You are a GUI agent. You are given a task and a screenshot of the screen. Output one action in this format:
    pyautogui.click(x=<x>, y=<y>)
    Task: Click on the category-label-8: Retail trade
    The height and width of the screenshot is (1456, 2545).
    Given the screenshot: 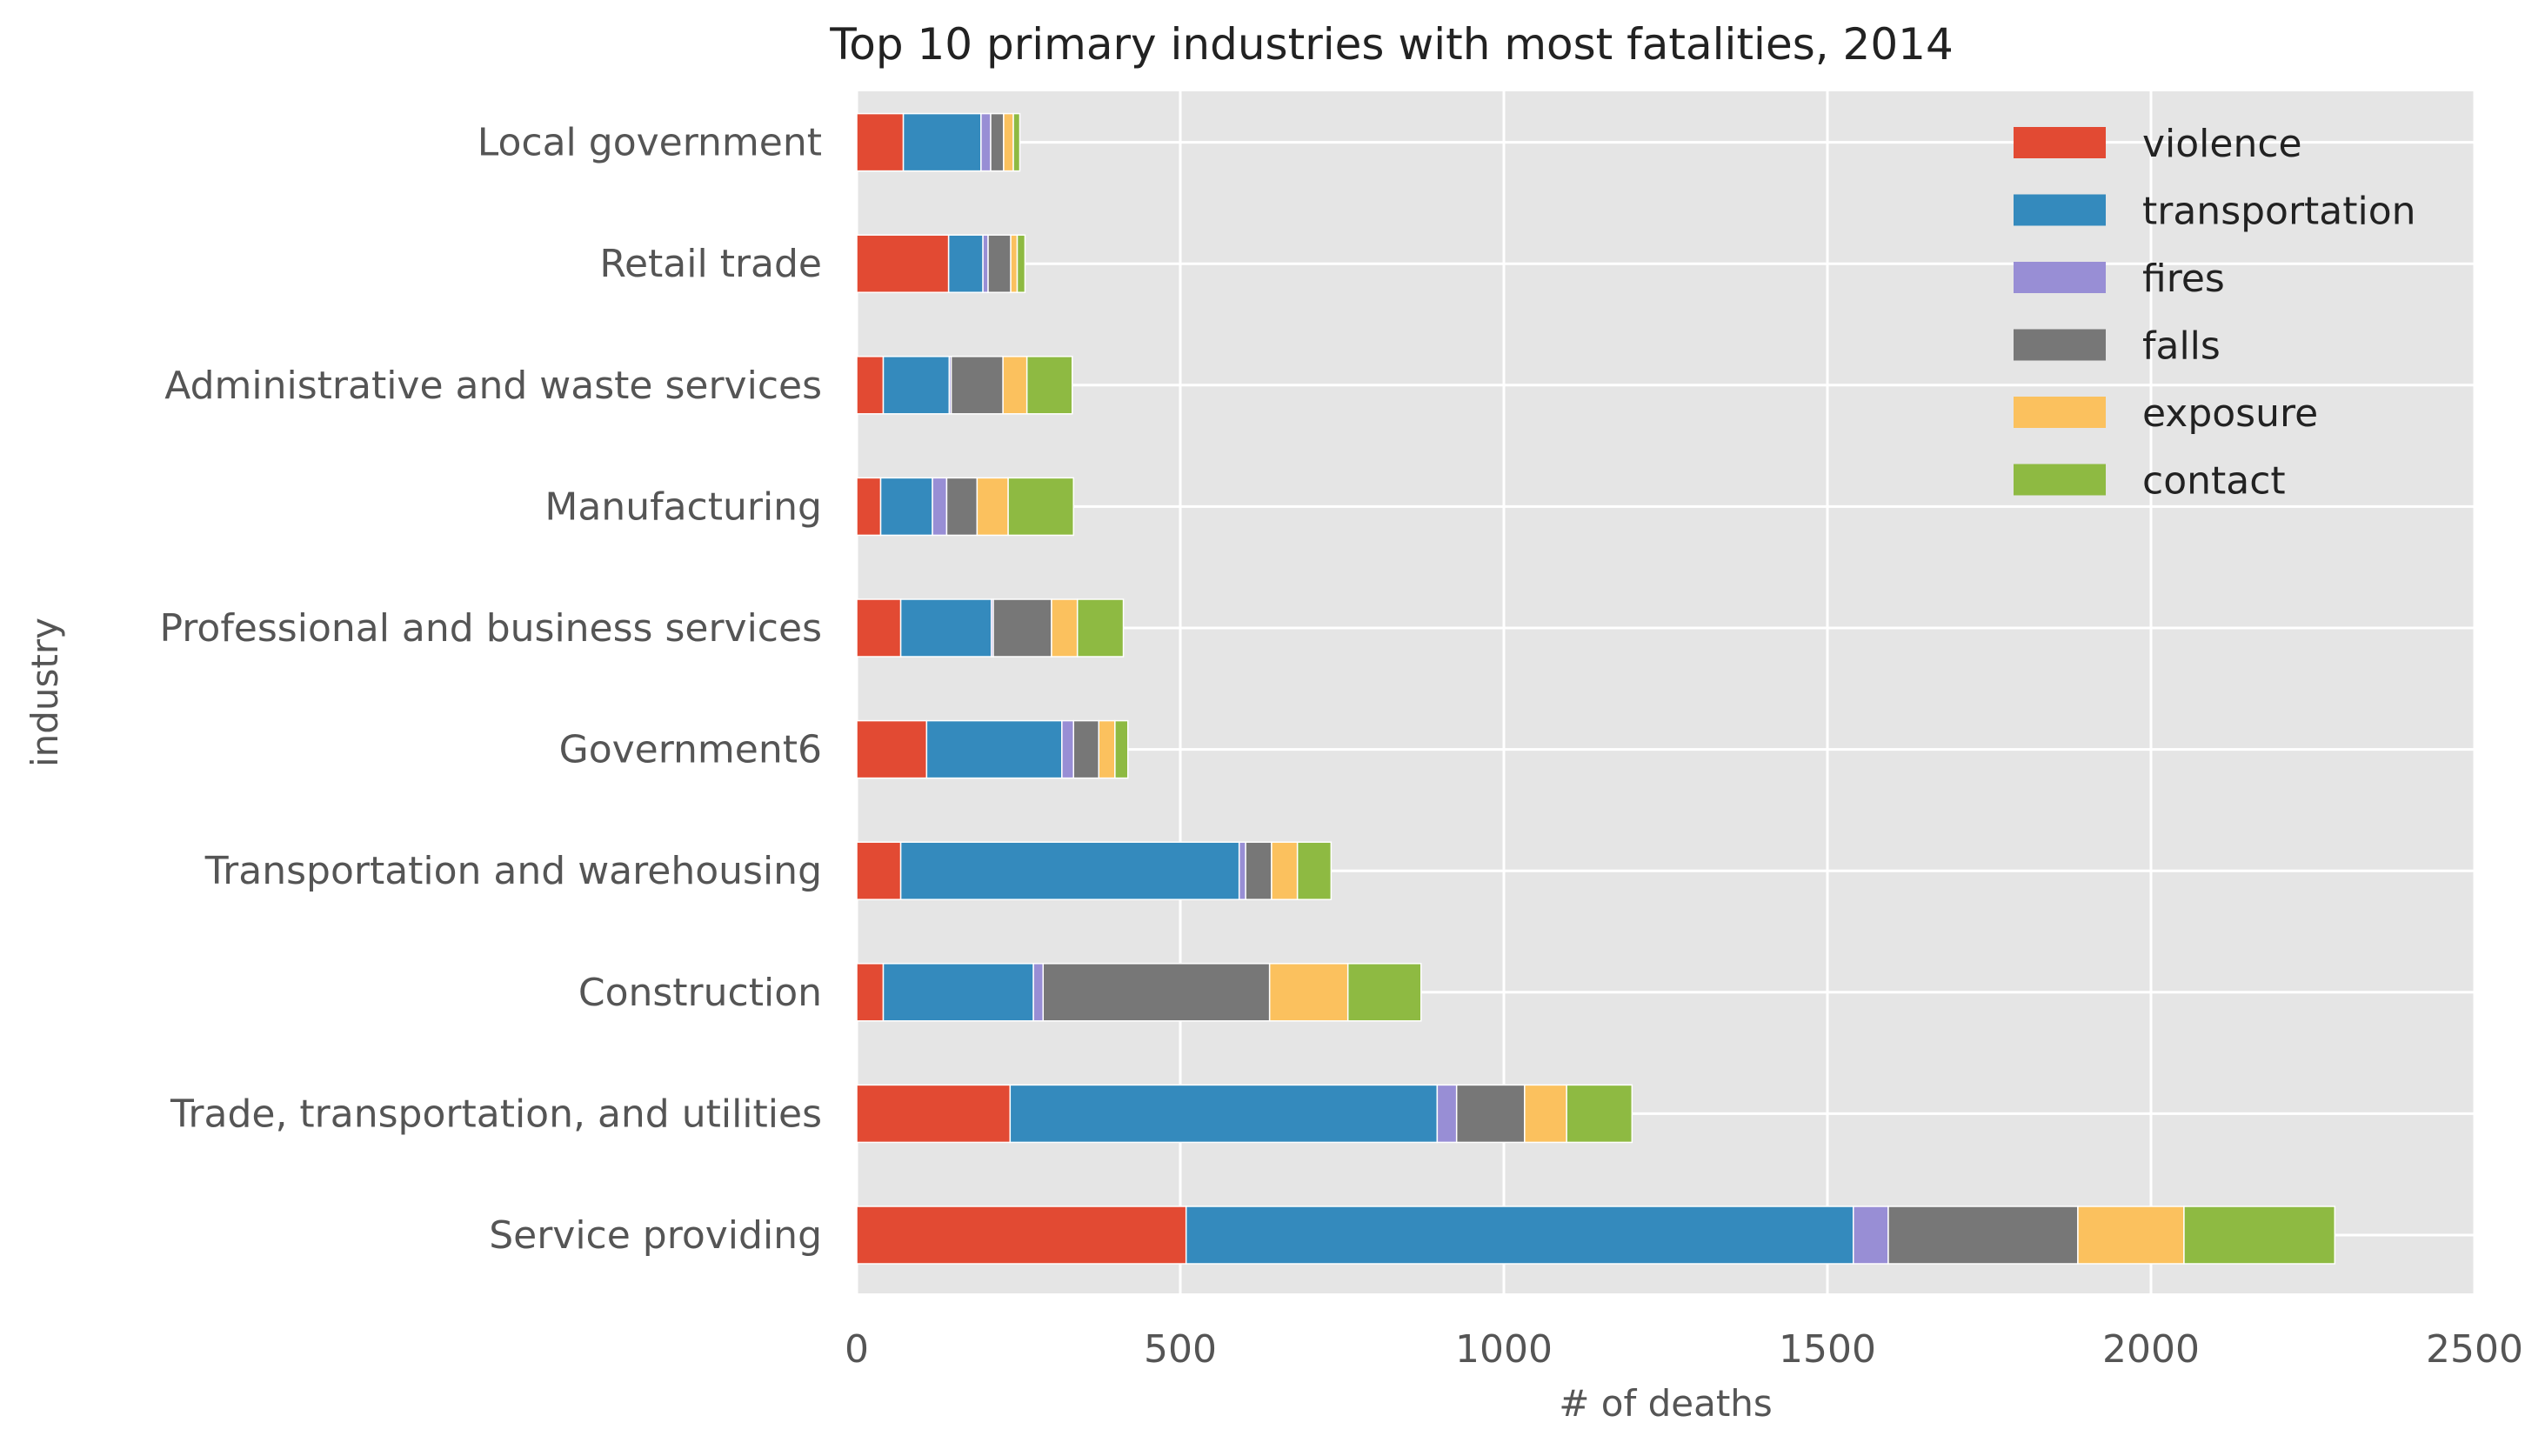 What is the action you would take?
    pyautogui.click(x=710, y=264)
    